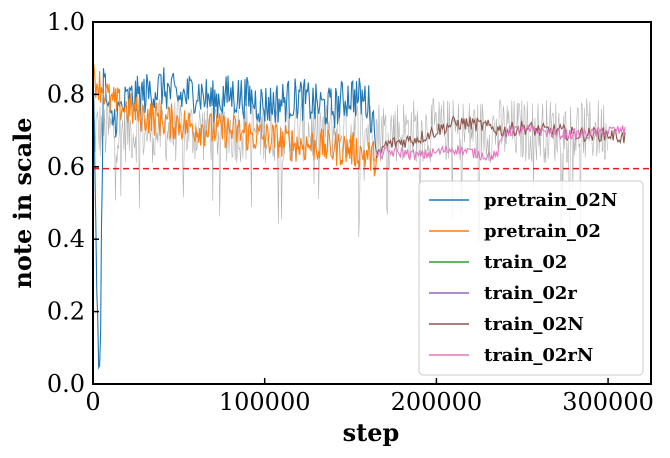 This screenshot has width=670, height=458. What do you see at coordinates (66, 94) in the screenshot?
I see `y-tick-label: 0.8` at bounding box center [66, 94].